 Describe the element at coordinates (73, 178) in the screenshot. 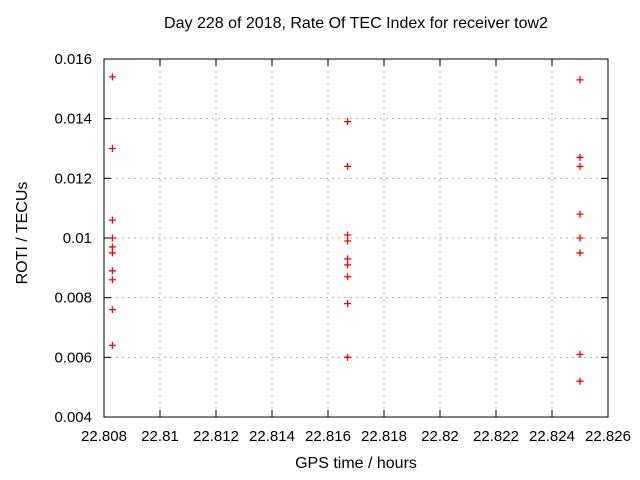

I see `y-tick-label: 0.012` at that location.